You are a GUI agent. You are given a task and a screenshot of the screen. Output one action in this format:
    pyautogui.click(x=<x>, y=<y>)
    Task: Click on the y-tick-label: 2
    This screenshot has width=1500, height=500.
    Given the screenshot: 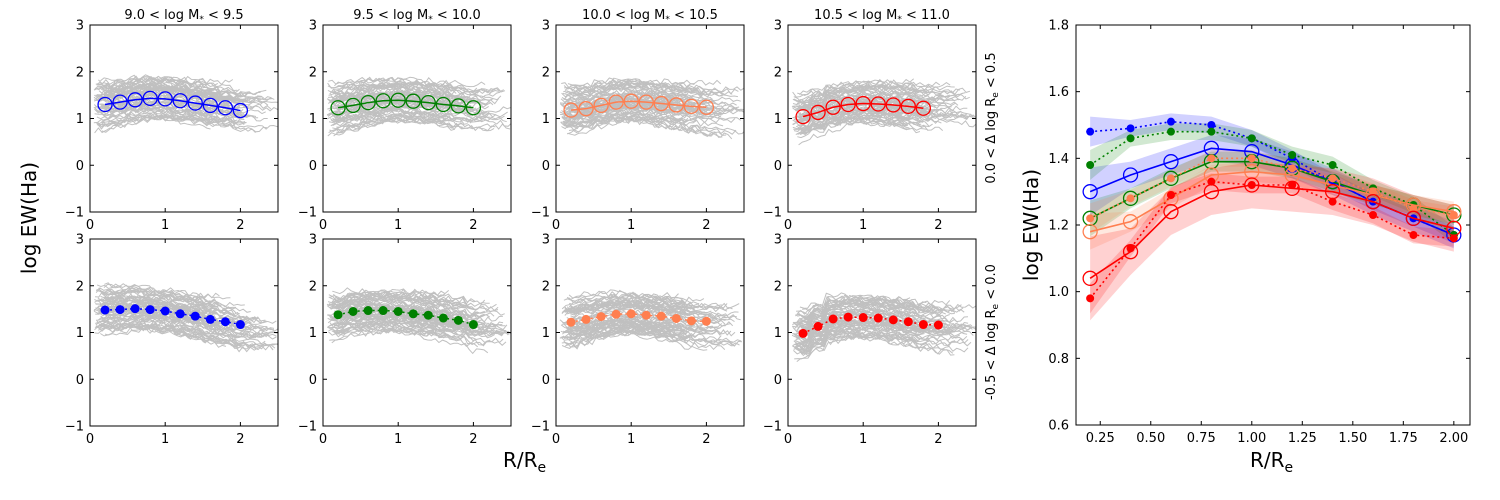 What is the action you would take?
    pyautogui.click(x=313, y=286)
    